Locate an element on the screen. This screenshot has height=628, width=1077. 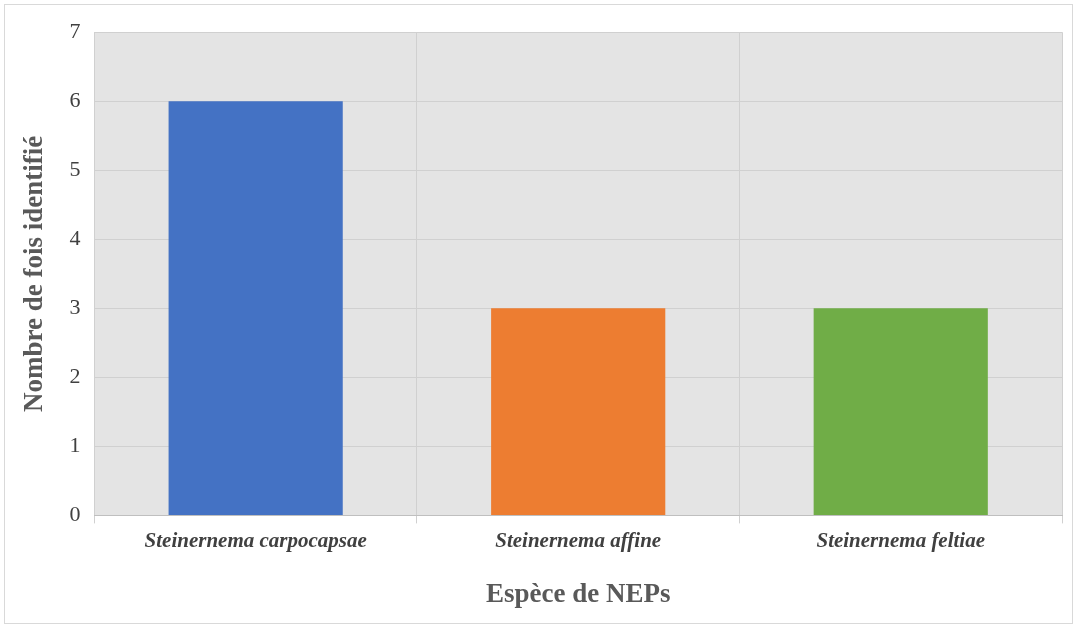
y-tick-label: 4 is located at coordinates (75, 238).